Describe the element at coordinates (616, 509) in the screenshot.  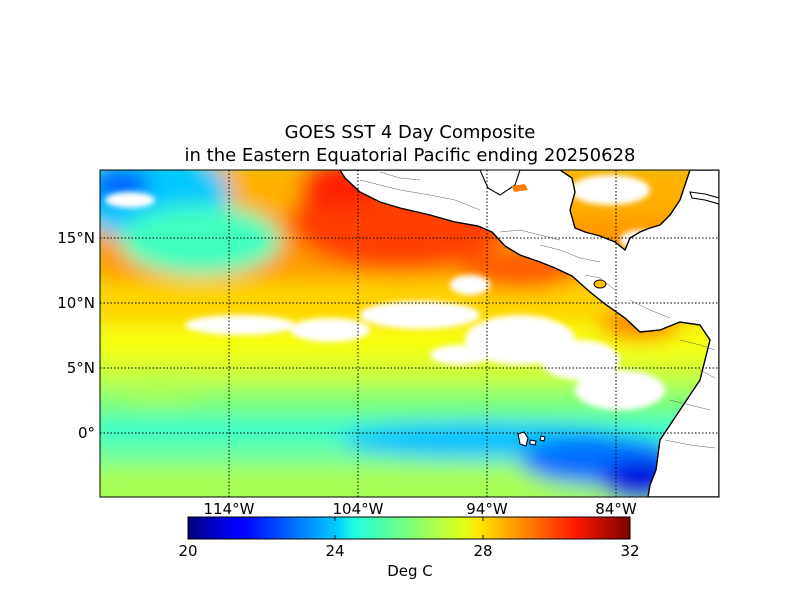
I see `lon-label-84w: 84°W` at that location.